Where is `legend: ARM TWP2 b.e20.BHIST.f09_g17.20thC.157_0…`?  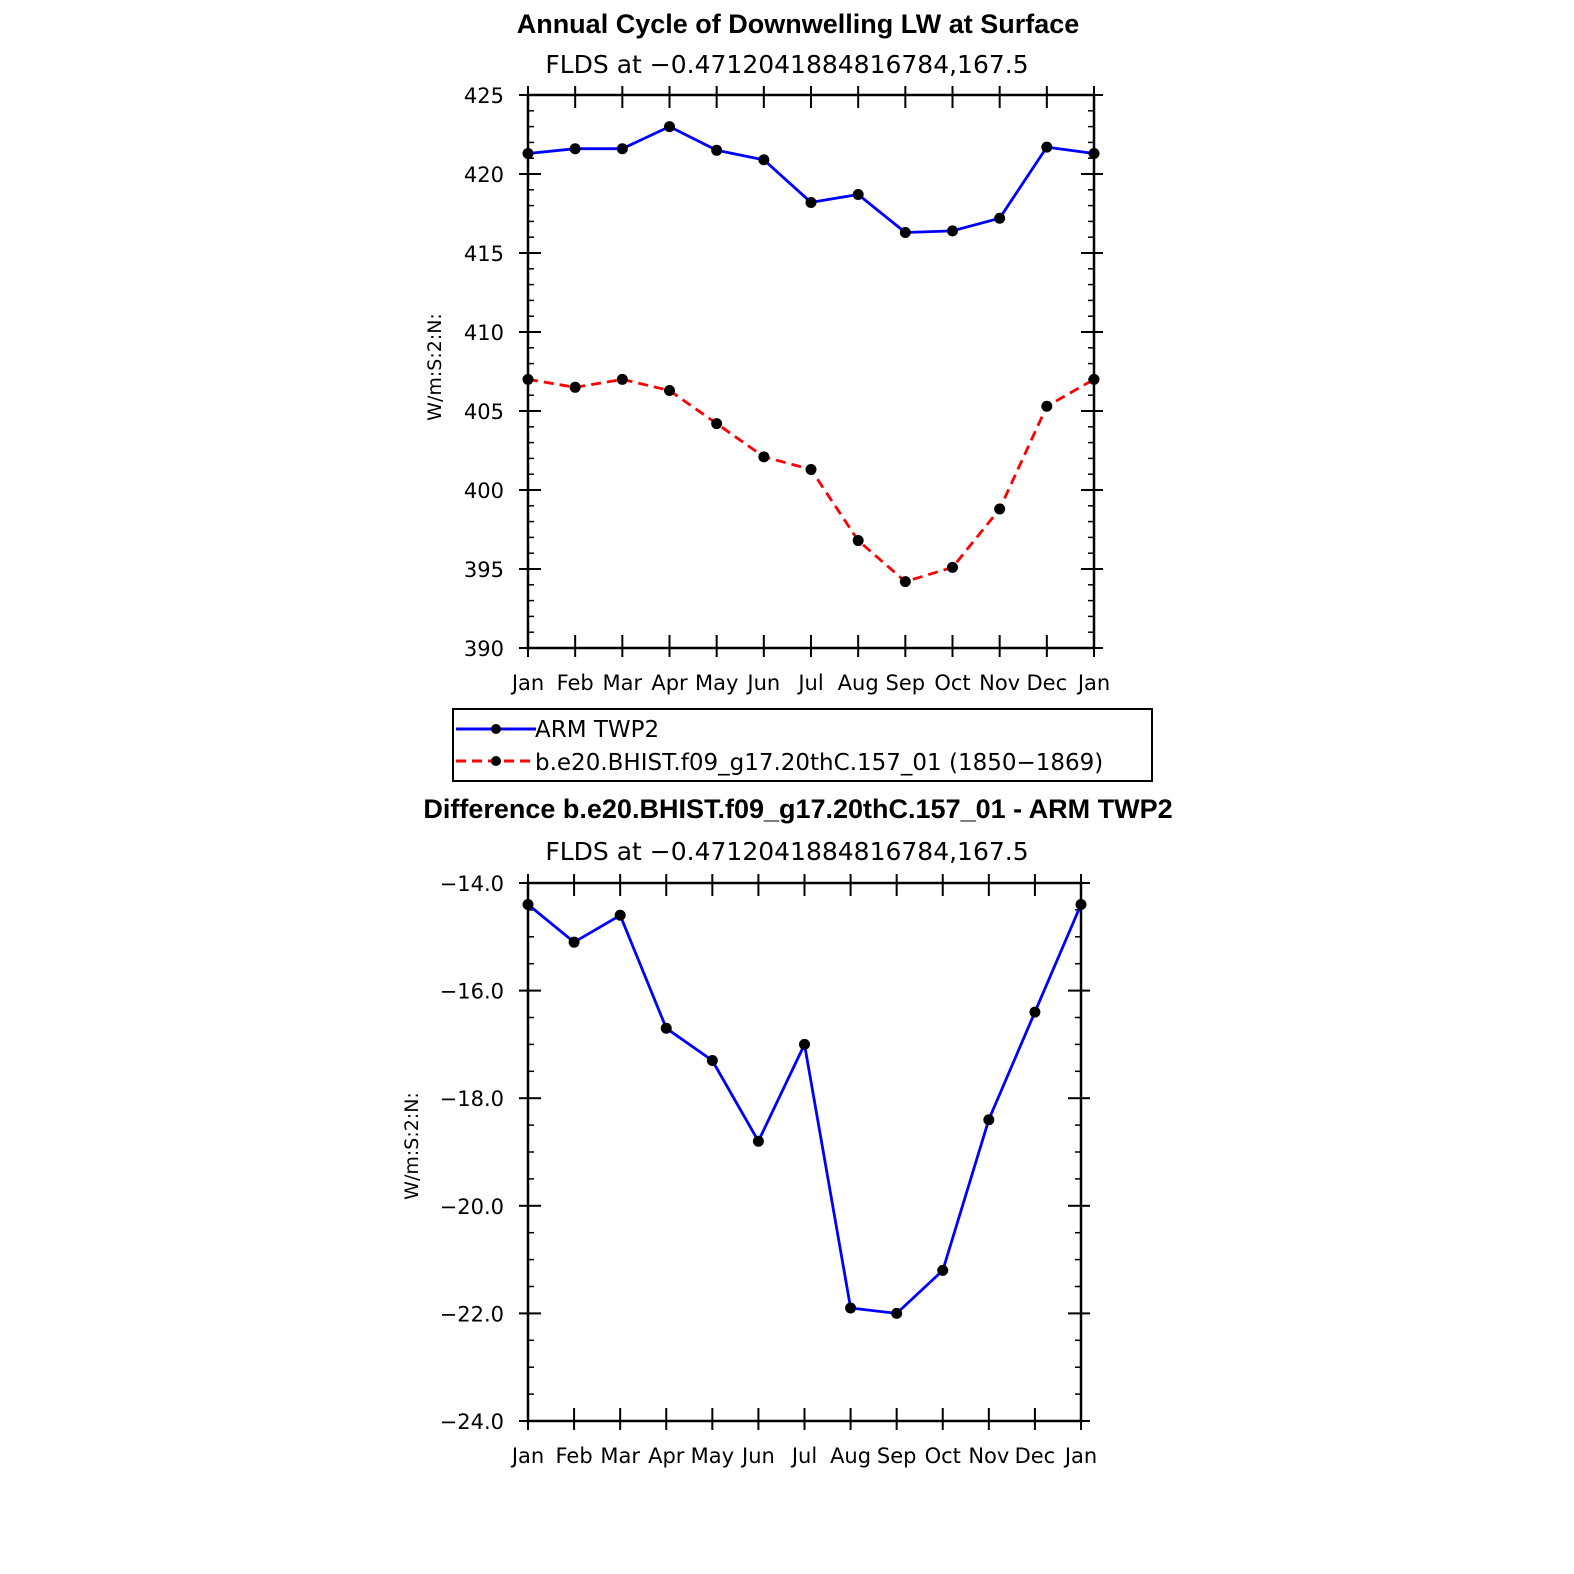 legend: ARM TWP2 b.e20.BHIST.f09_g17.20thC.157_0… is located at coordinates (802, 745).